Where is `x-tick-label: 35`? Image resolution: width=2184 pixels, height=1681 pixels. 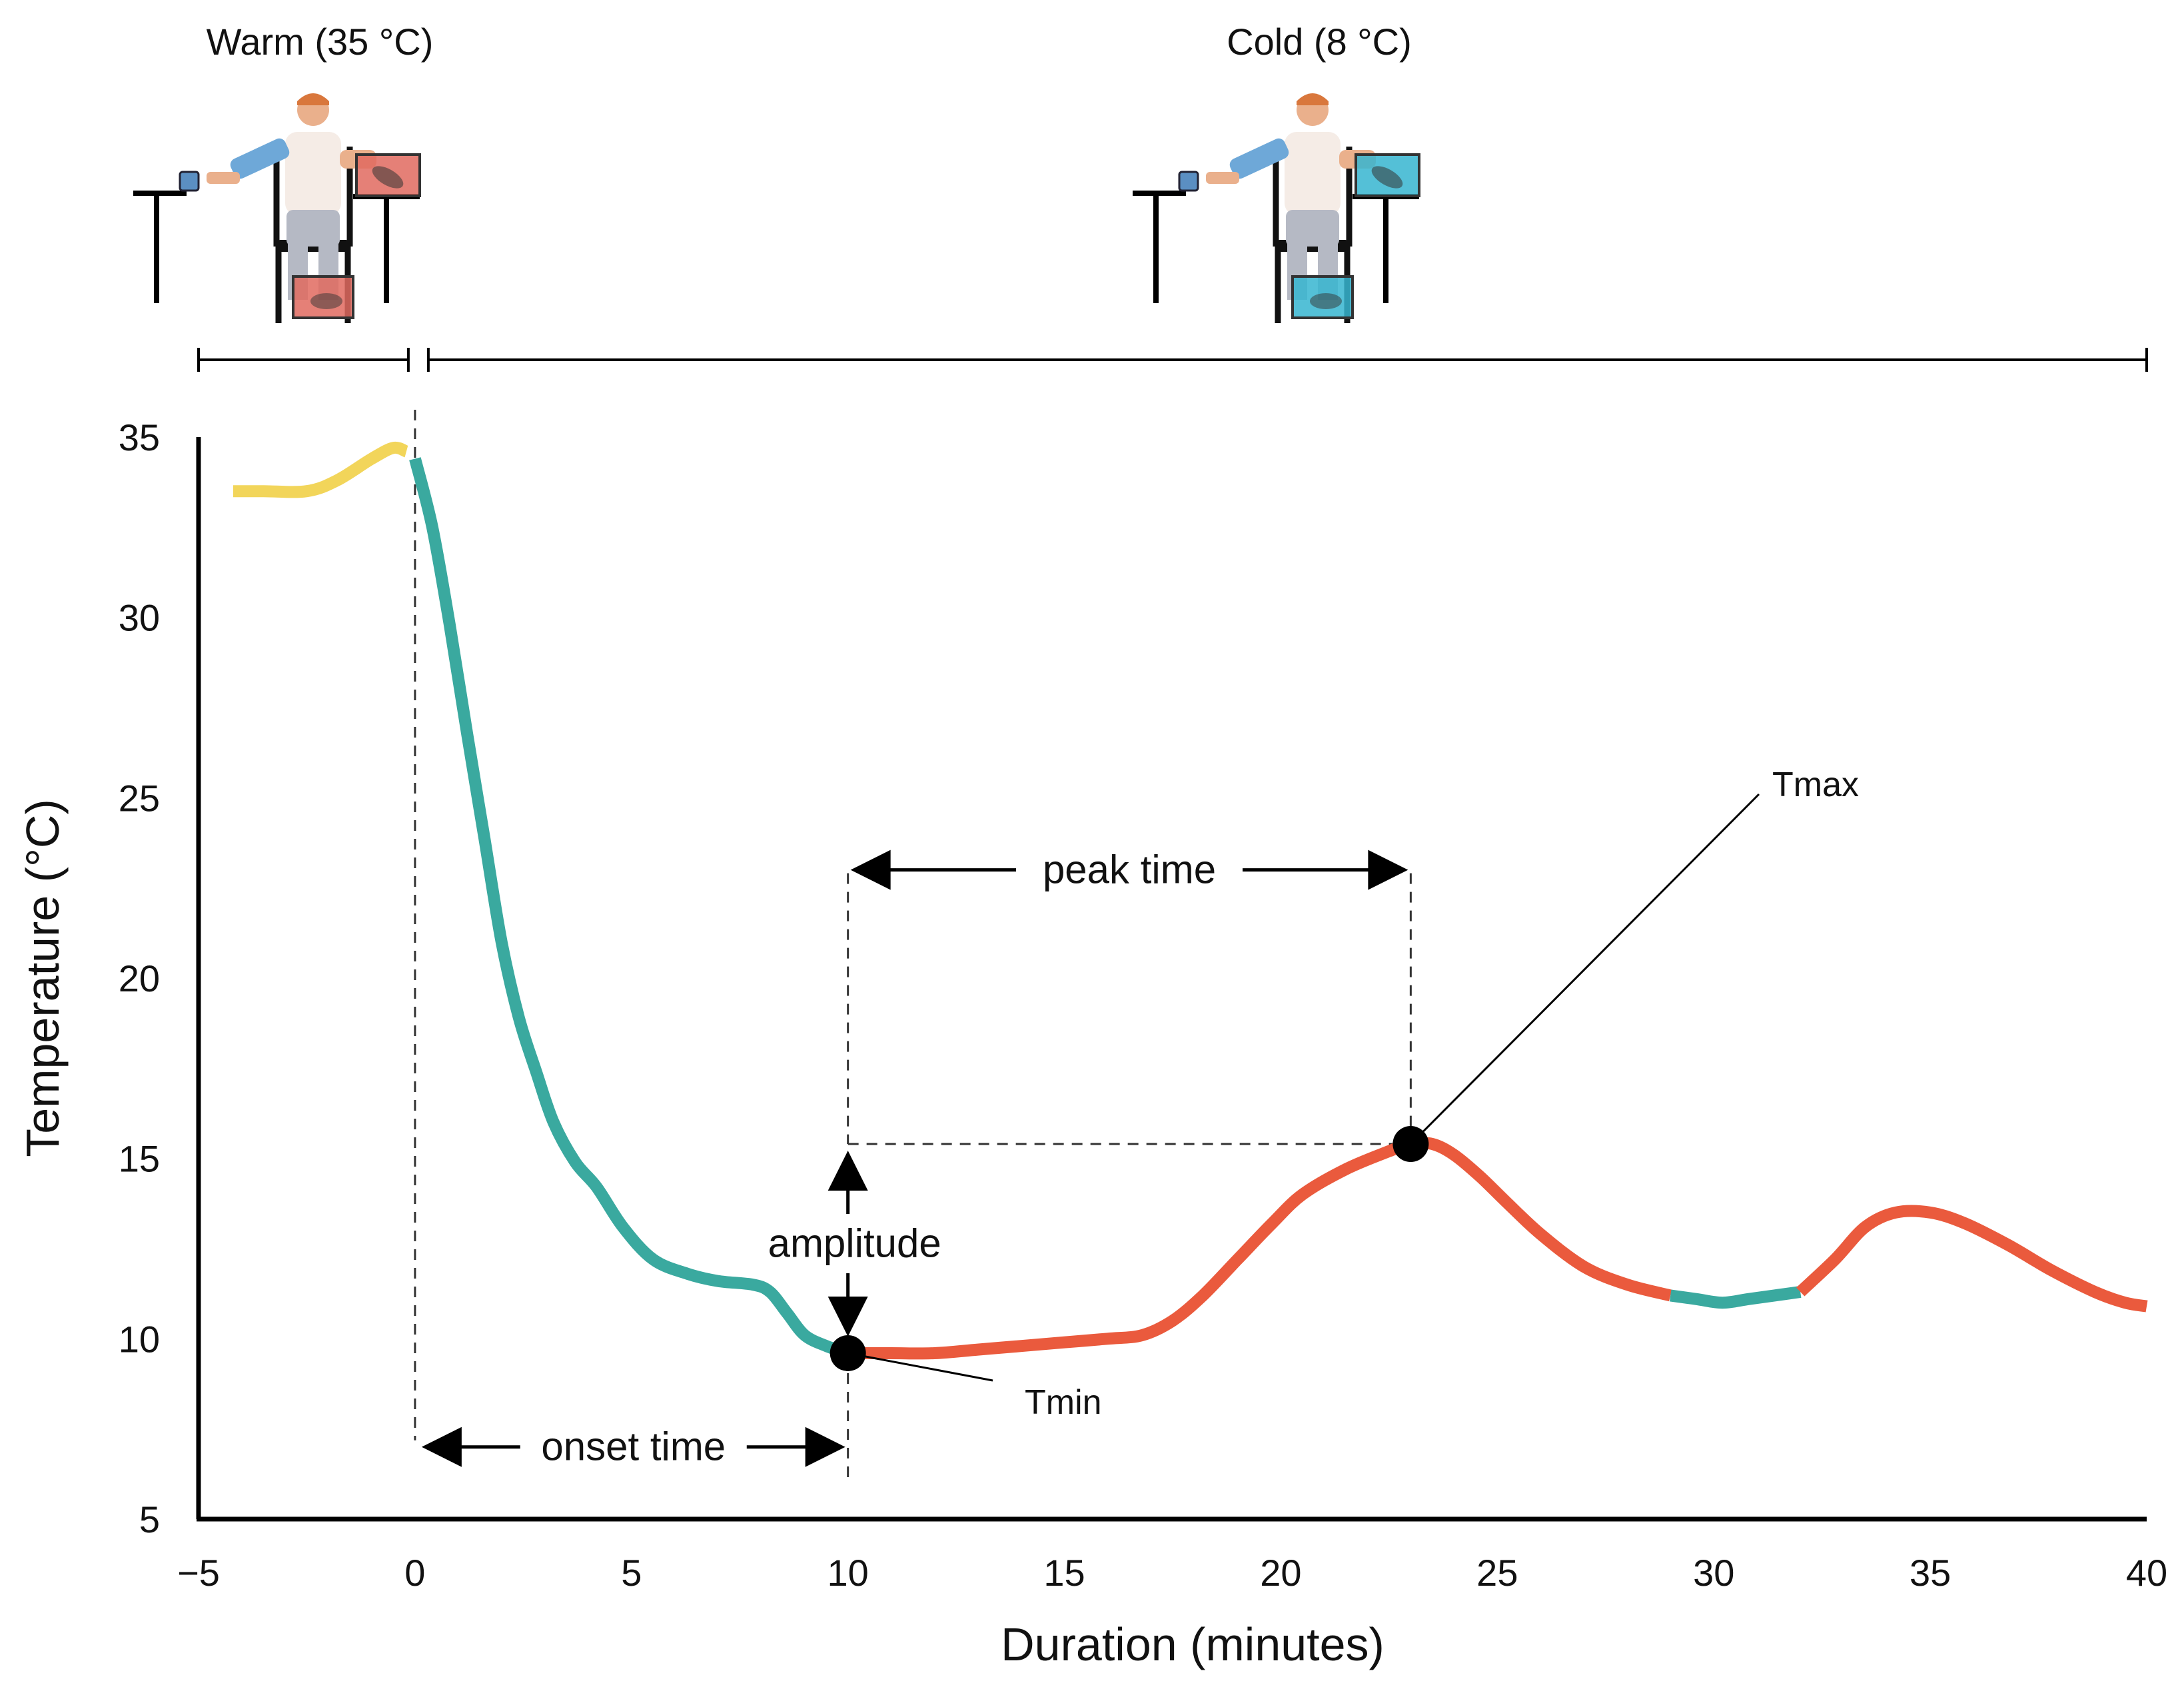
x-tick-label: 35 is located at coordinates (1931, 1573).